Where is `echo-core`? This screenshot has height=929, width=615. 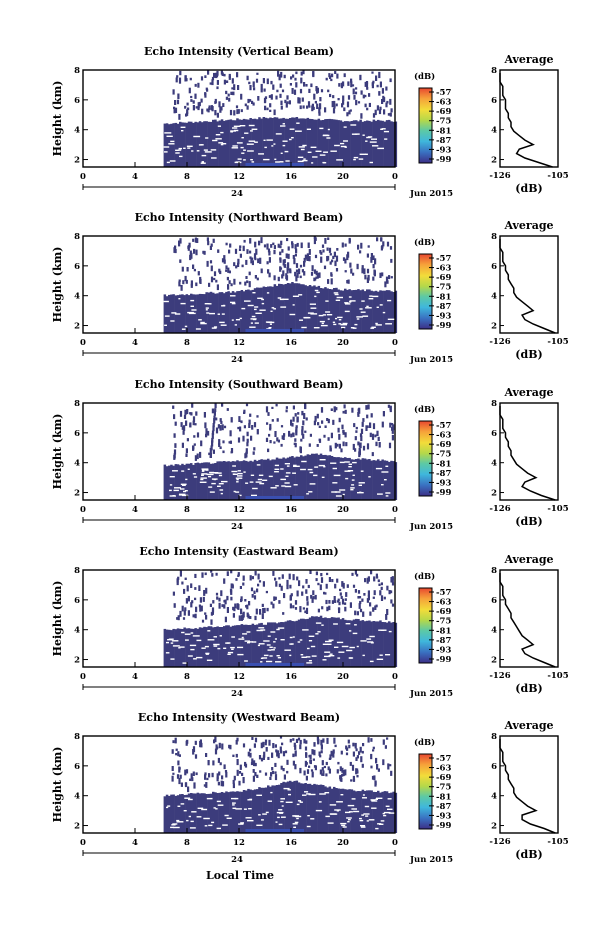 echo-core is located at coordinates (274, 830).